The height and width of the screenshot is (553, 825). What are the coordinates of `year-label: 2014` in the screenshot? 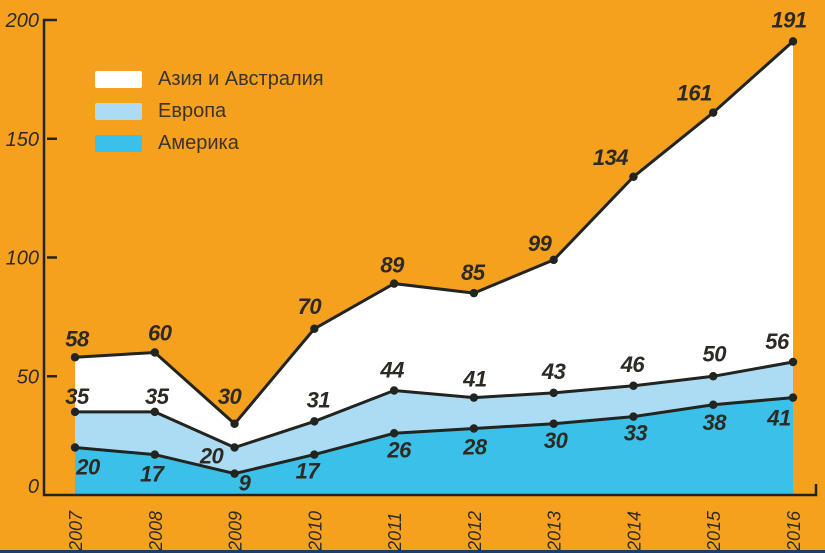 It's located at (634, 531).